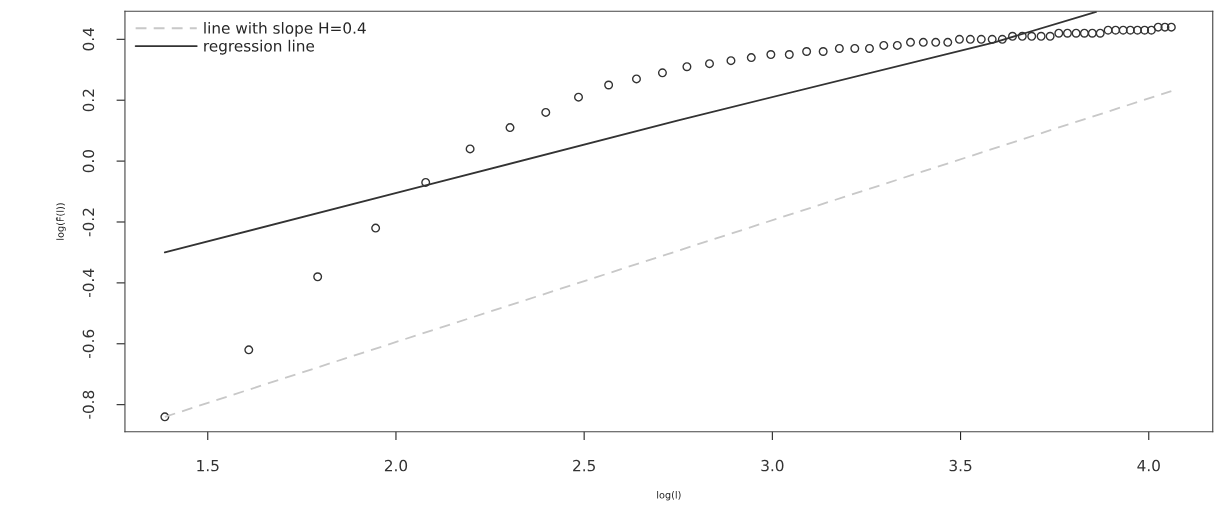 The width and height of the screenshot is (1225, 514). Describe the element at coordinates (584, 465) in the screenshot. I see `x-tick-label: 2.5` at that location.